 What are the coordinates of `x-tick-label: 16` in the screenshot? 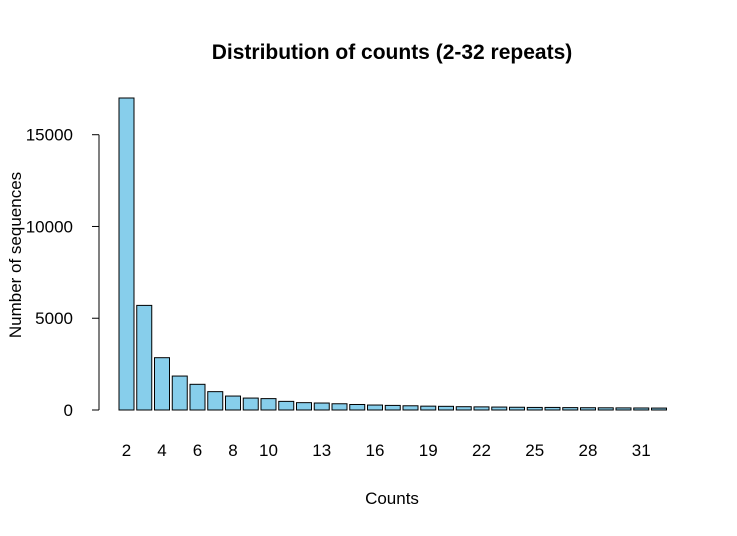 It's located at (375, 450).